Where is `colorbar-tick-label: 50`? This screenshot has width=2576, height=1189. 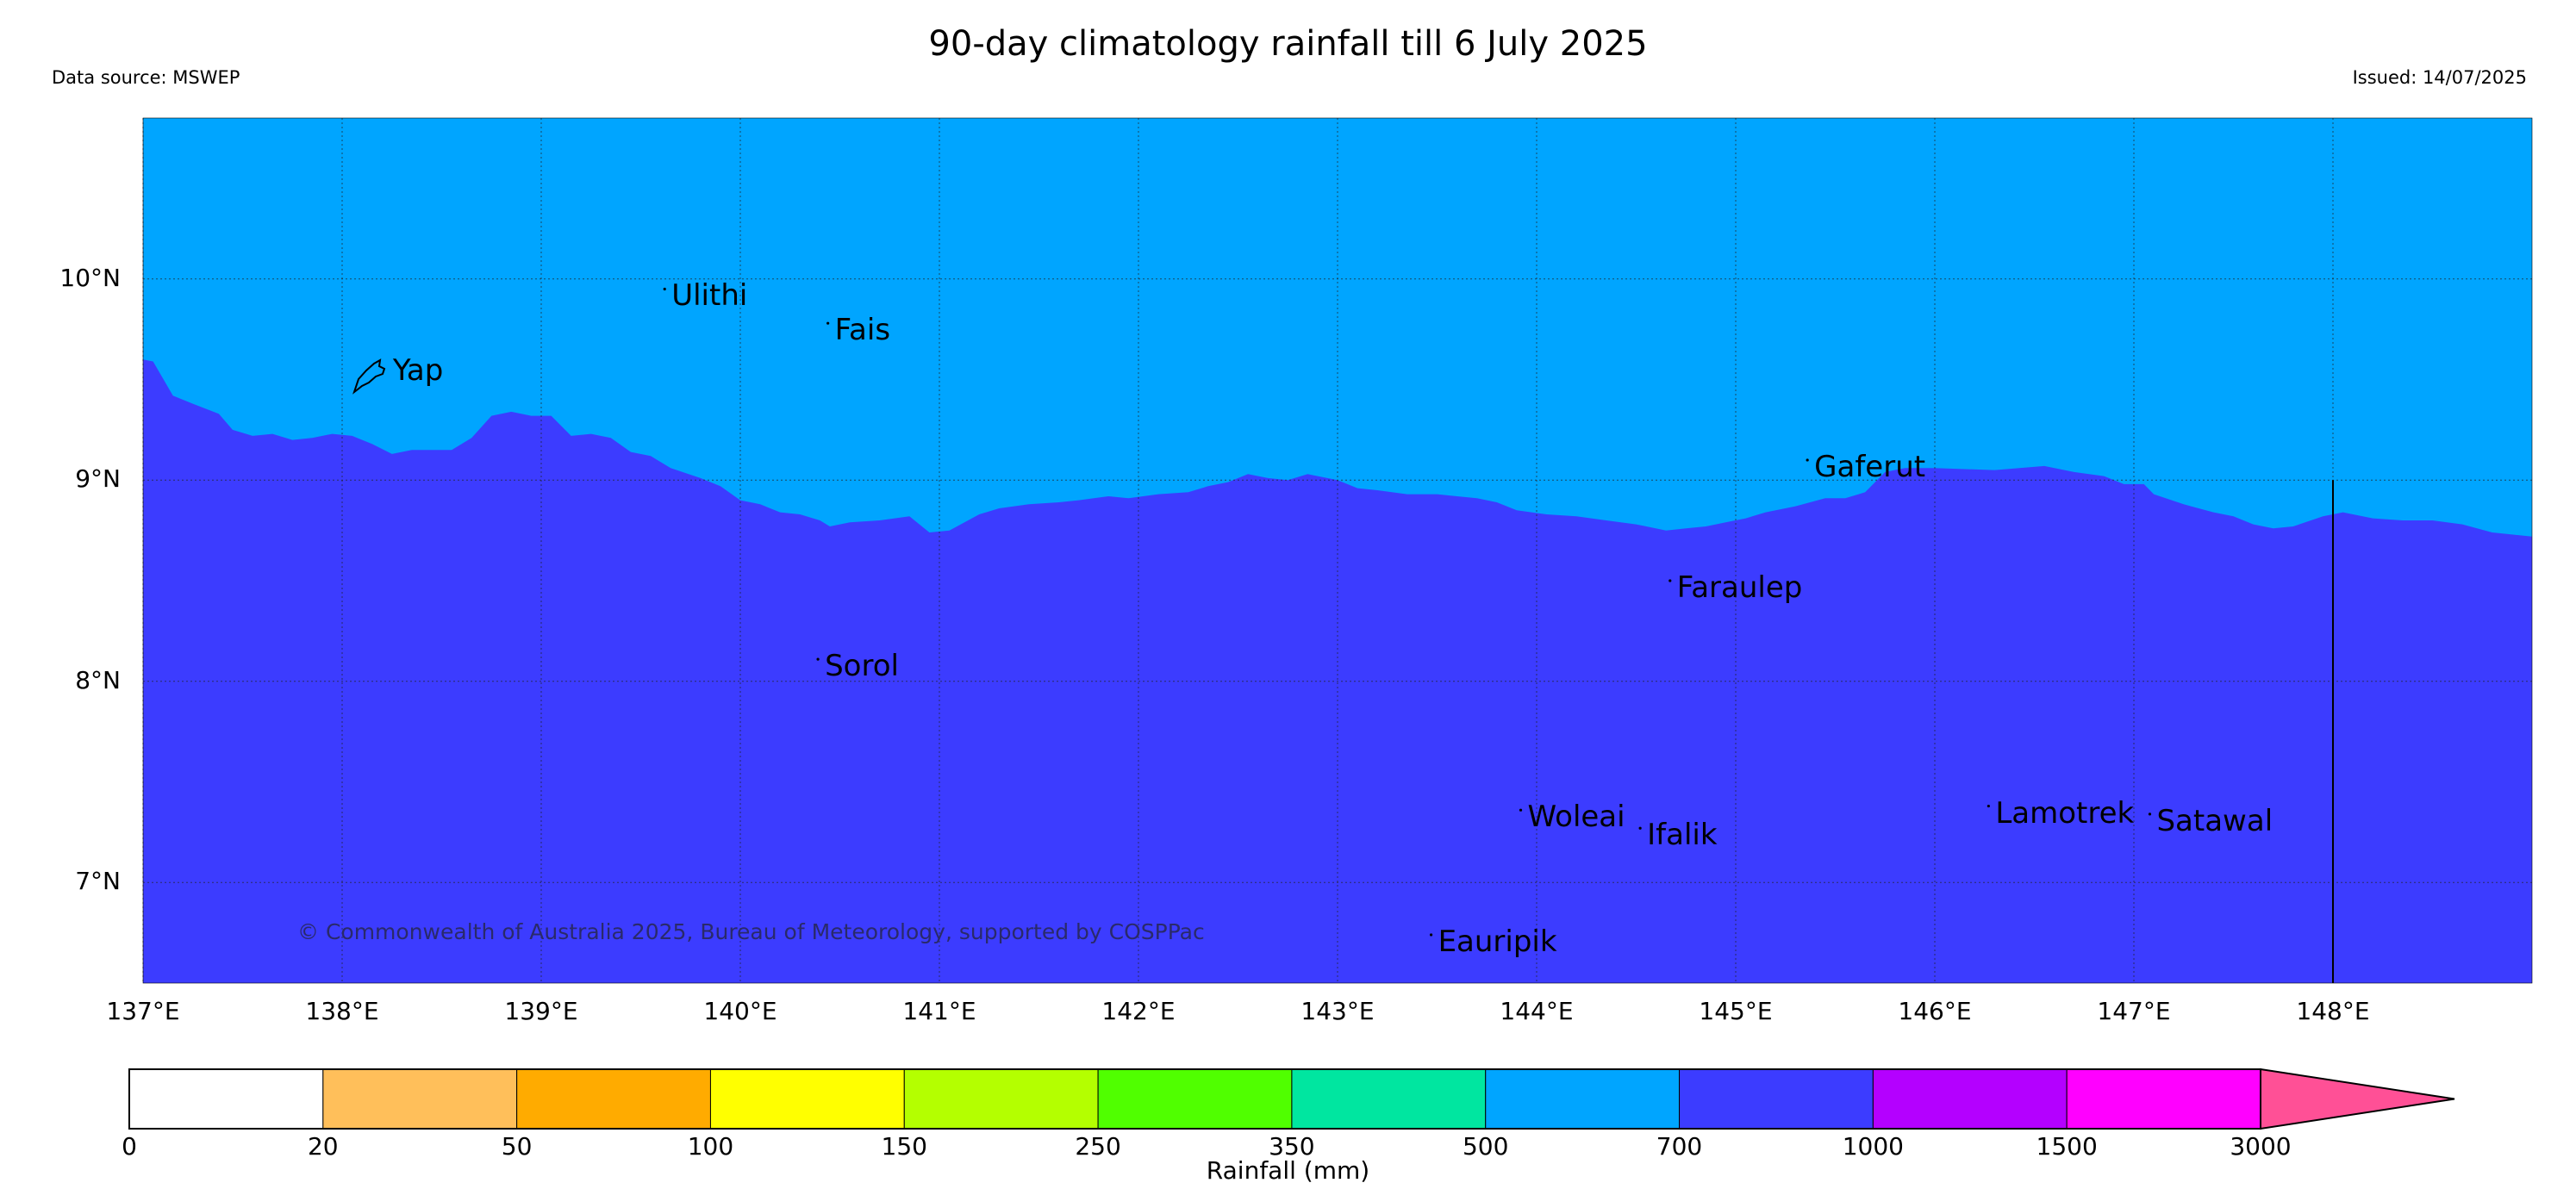
colorbar-tick-label: 50 is located at coordinates (517, 1146).